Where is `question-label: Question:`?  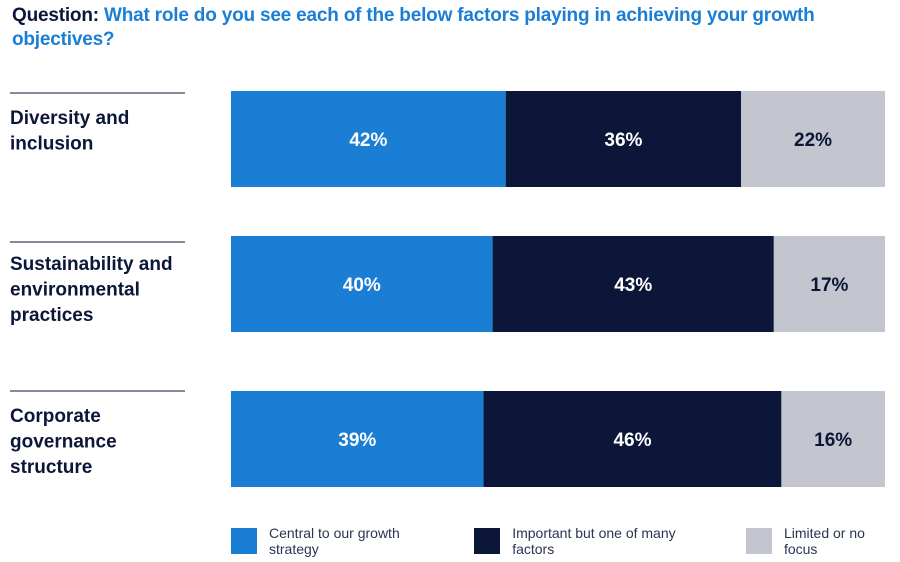 question-label: Question: is located at coordinates (55, 15).